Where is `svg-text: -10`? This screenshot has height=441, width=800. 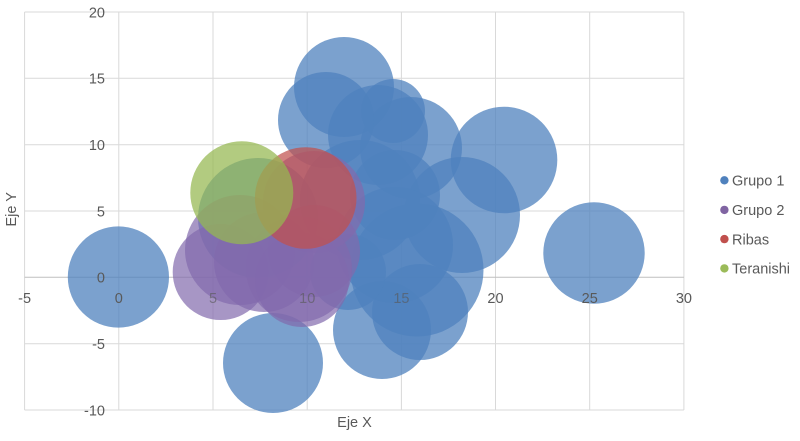 svg-text: -10 is located at coordinates (94, 411).